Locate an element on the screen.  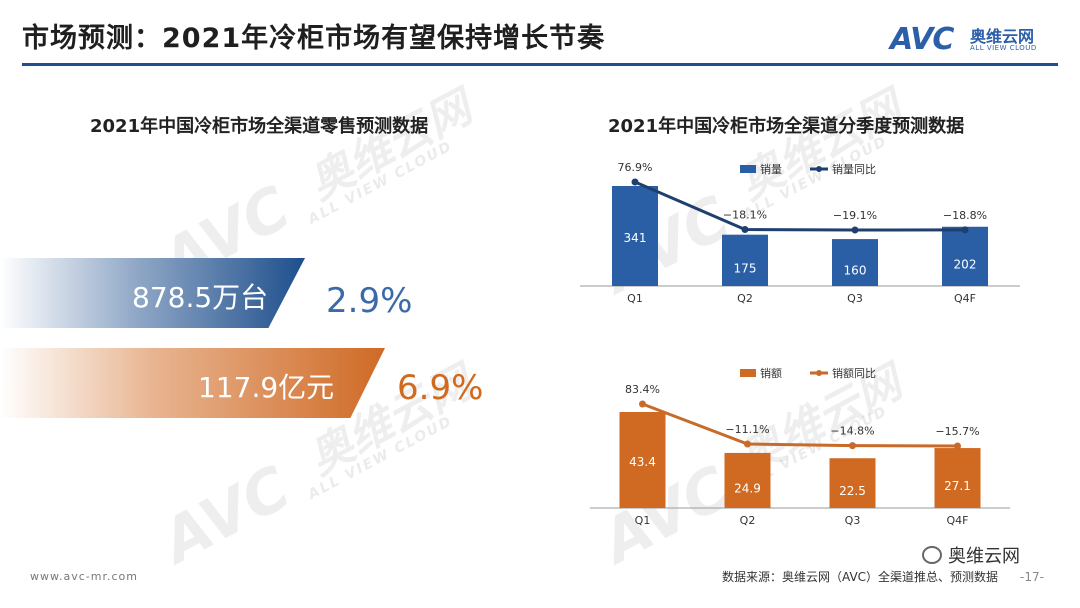
yoy-label-q1: 76.9% is located at coordinates (635, 167).